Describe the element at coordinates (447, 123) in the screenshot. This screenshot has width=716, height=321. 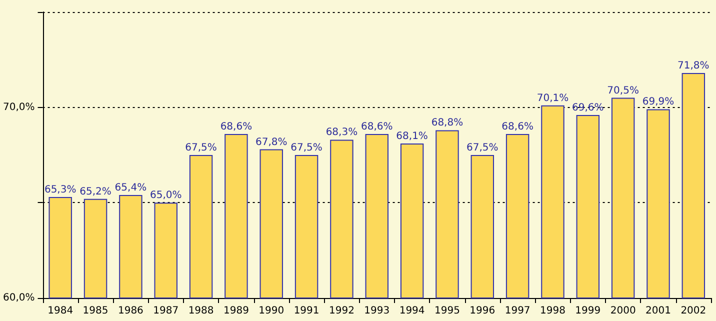
I see `data-label: 68,8%` at that location.